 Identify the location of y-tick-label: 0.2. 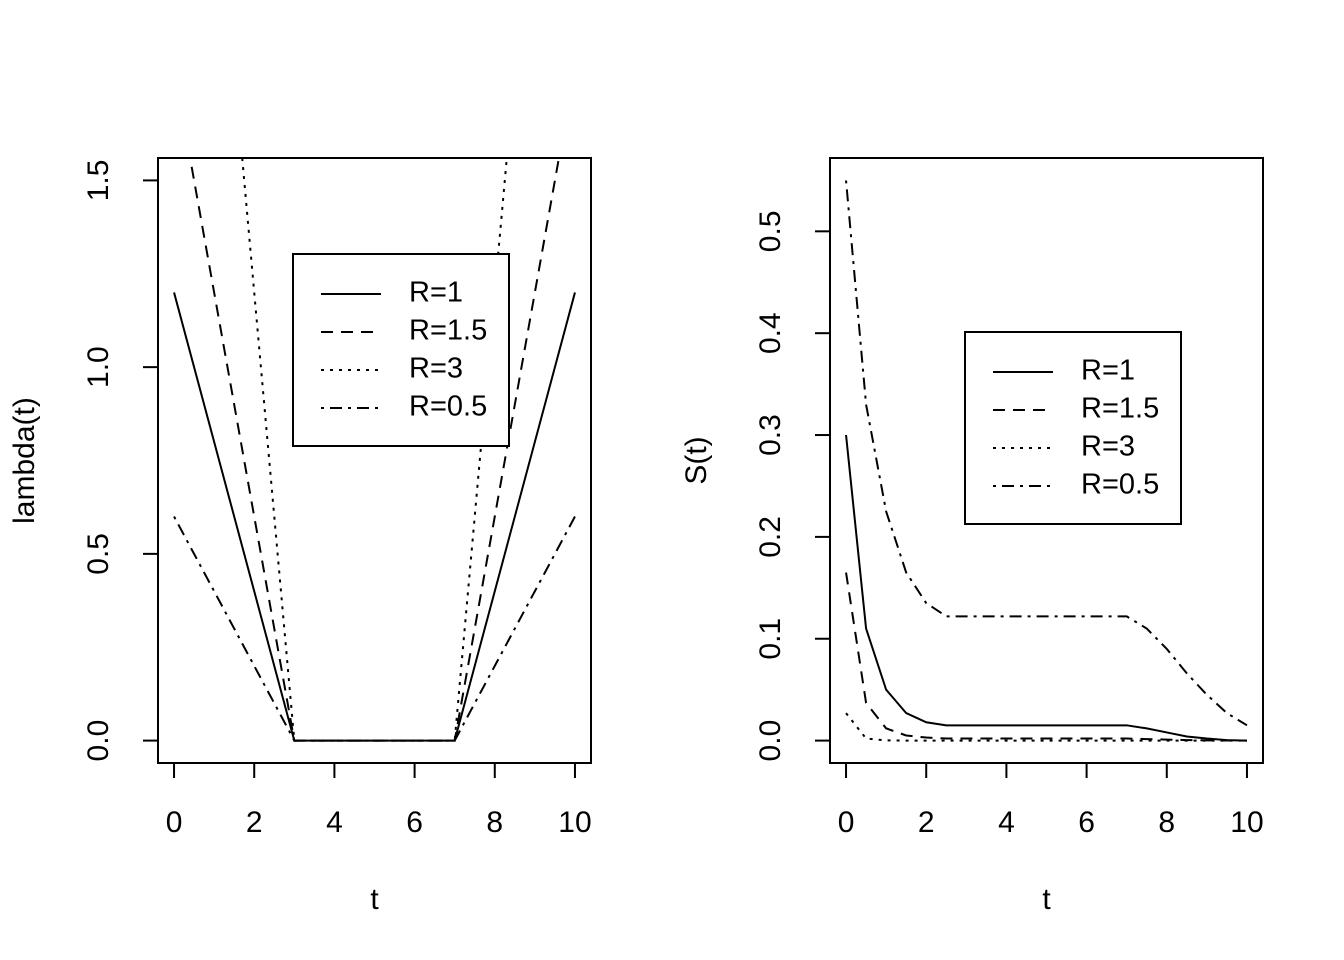
(770, 537).